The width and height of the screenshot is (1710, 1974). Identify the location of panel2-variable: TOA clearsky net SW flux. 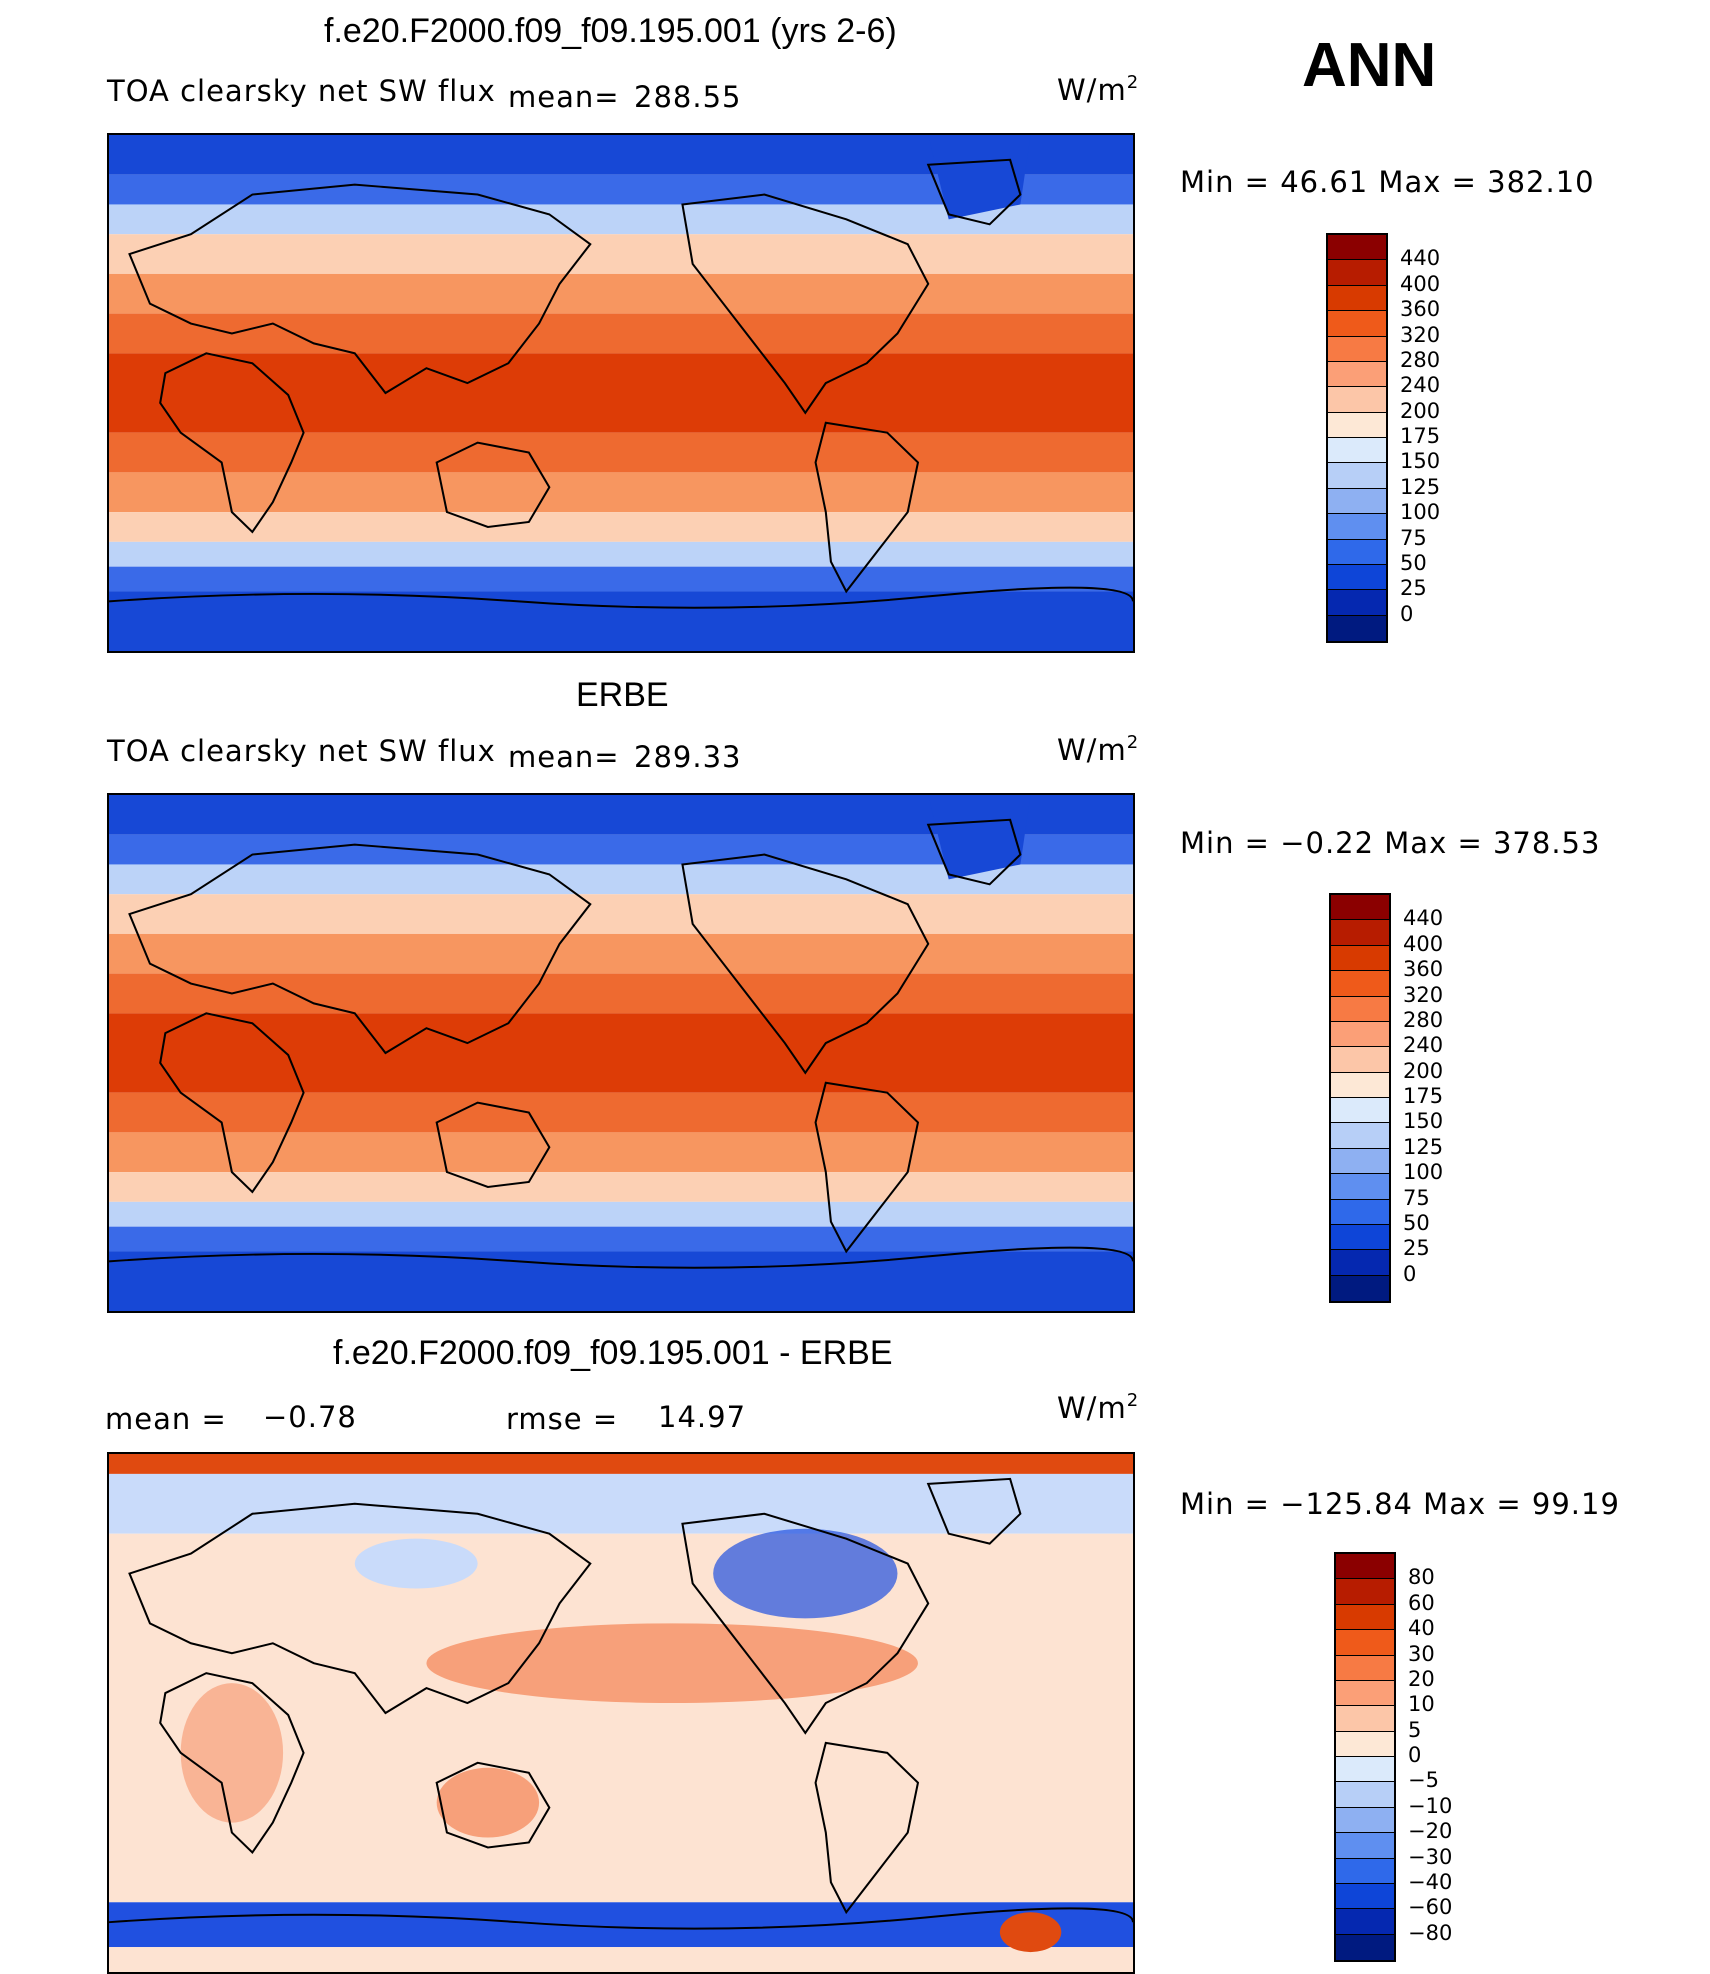
(301, 751).